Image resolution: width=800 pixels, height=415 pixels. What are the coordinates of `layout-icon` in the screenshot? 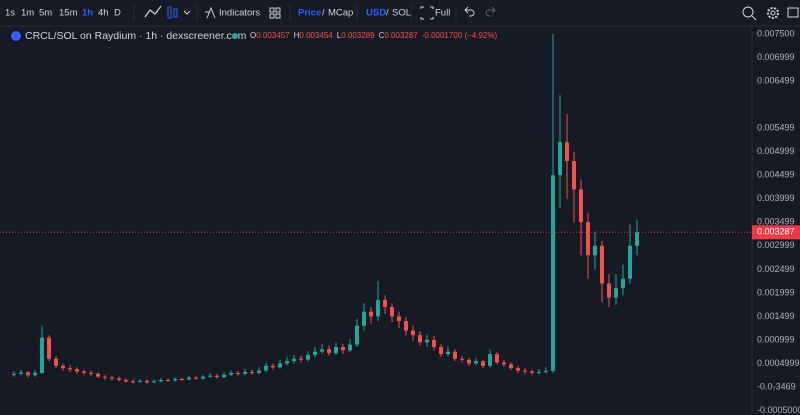 It's located at (275, 13).